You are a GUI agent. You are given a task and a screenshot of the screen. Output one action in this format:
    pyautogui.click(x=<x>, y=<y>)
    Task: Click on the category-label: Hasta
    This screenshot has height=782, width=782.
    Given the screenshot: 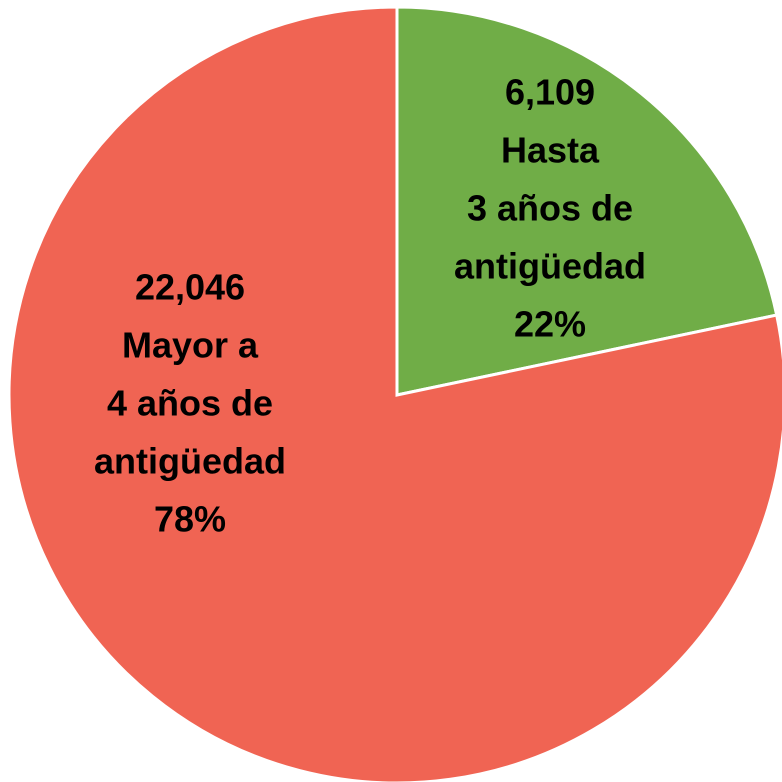 What is the action you would take?
    pyautogui.click(x=550, y=150)
    